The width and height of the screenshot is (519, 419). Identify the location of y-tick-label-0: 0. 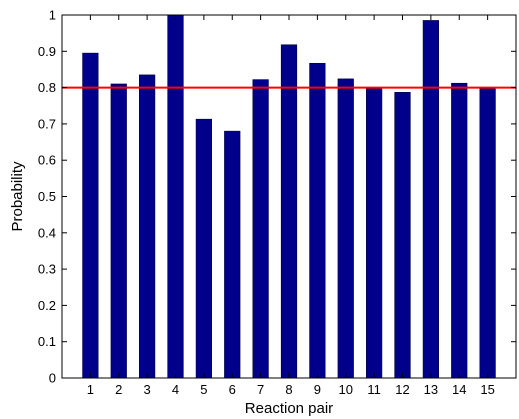
(52, 378).